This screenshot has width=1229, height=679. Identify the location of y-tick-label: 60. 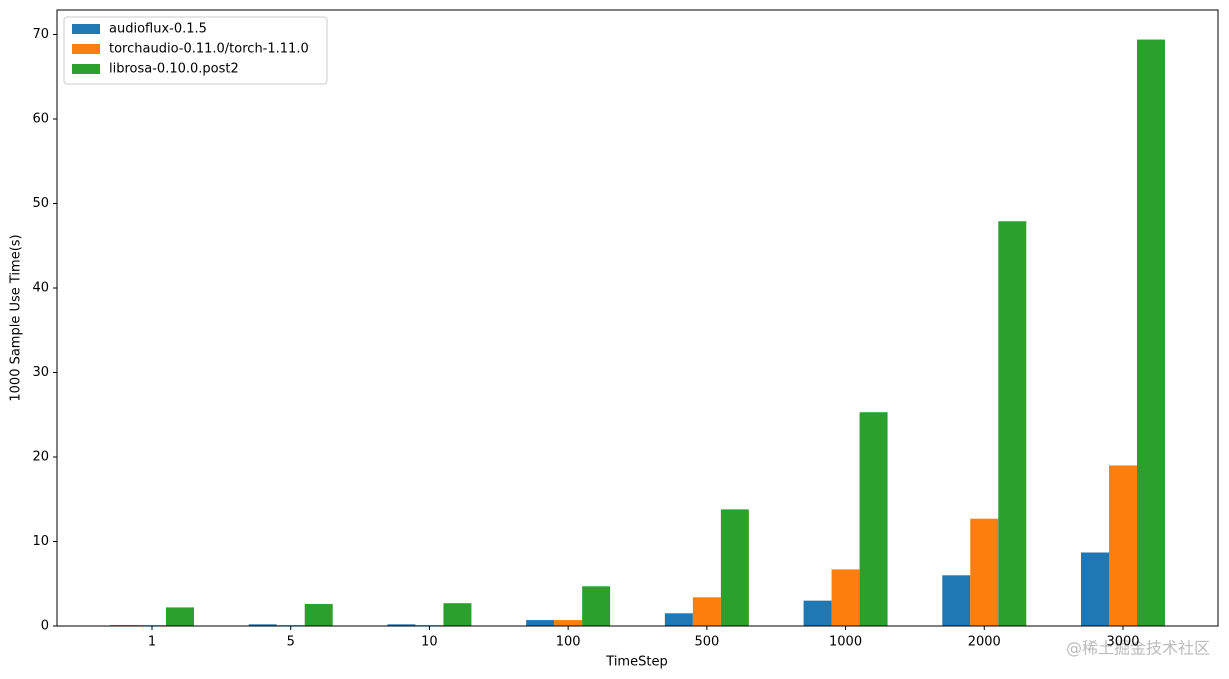
(40, 119).